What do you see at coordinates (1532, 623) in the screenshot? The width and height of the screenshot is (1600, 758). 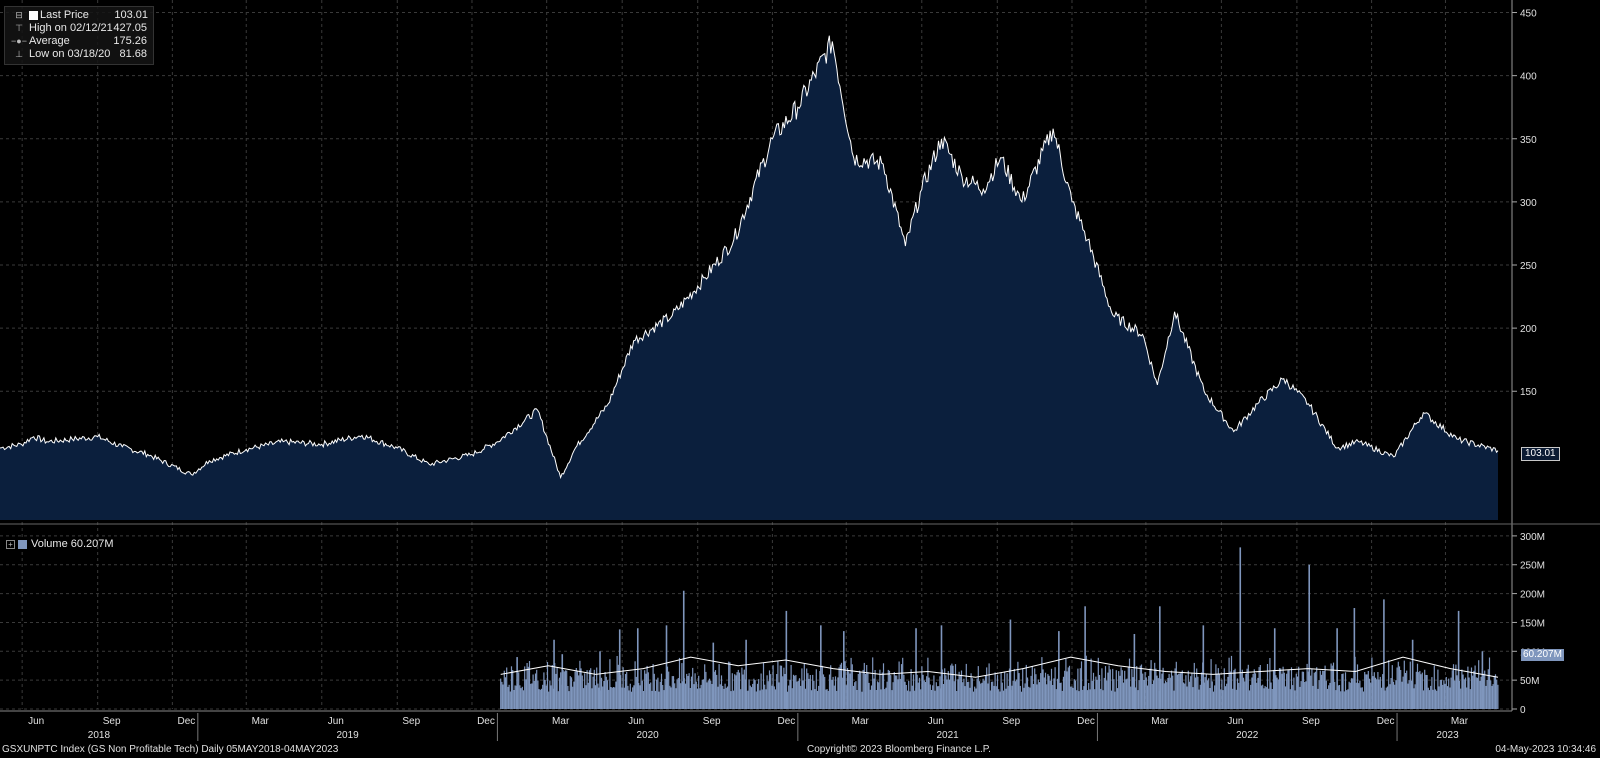 I see `volume-tick-label: 150M` at bounding box center [1532, 623].